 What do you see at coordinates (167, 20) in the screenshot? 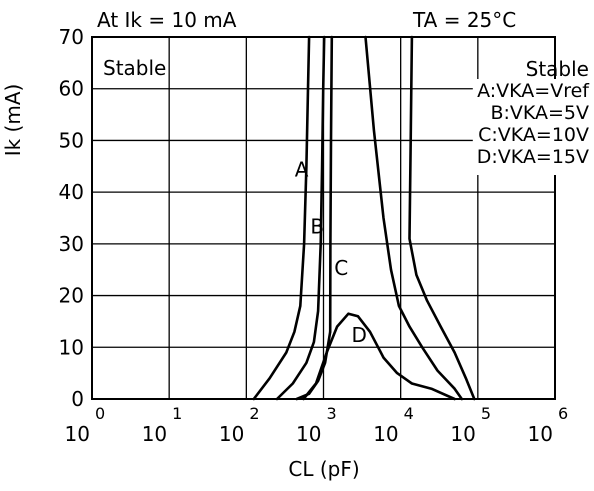
I see `condition-left-note: At Ik = 10 mA` at bounding box center [167, 20].